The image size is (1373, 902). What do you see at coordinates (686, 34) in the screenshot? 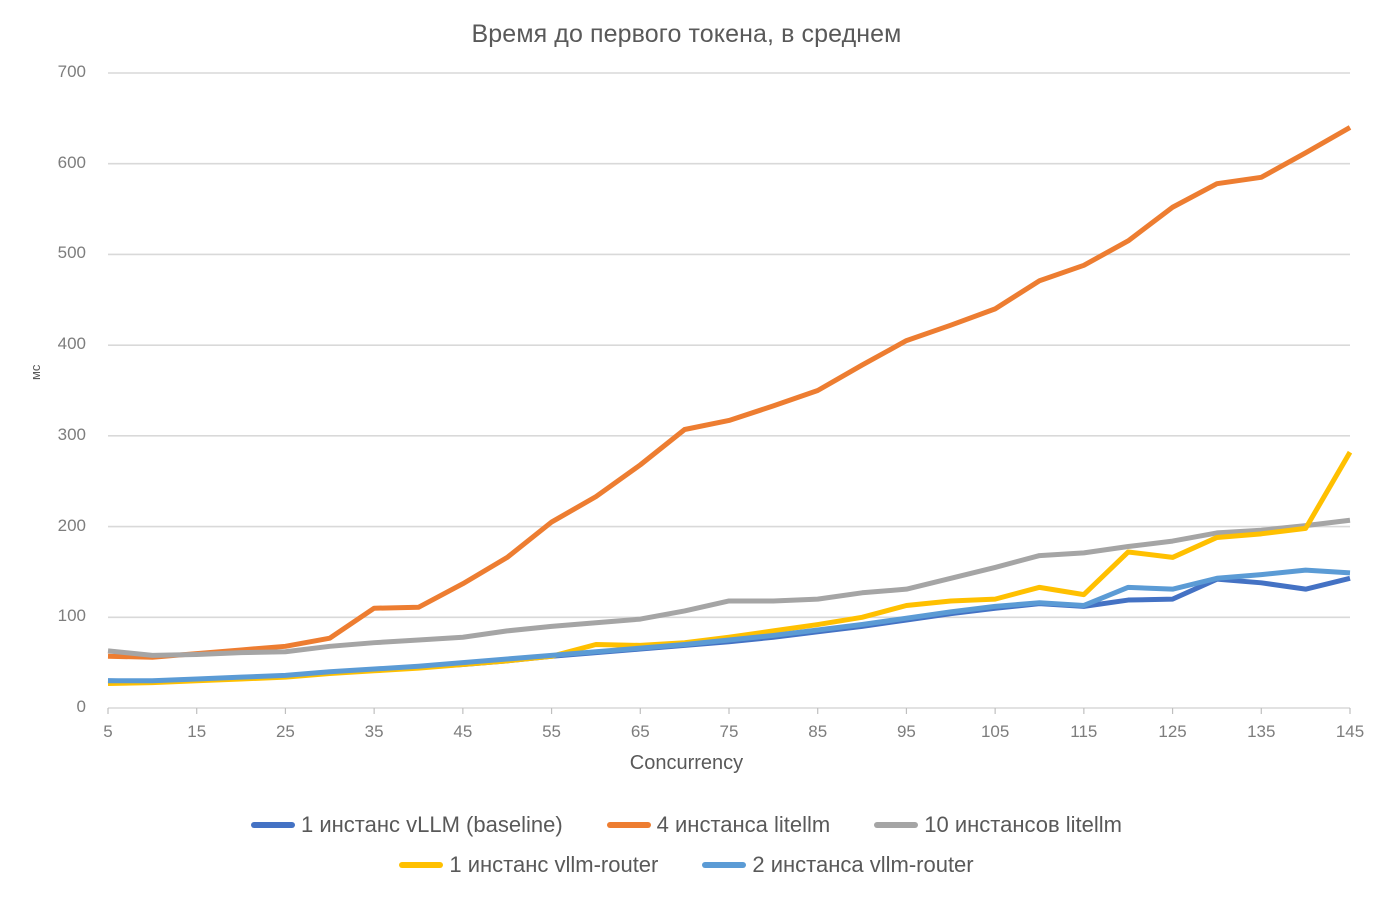
I see `chart-title: Время до первого токена, в среднем` at bounding box center [686, 34].